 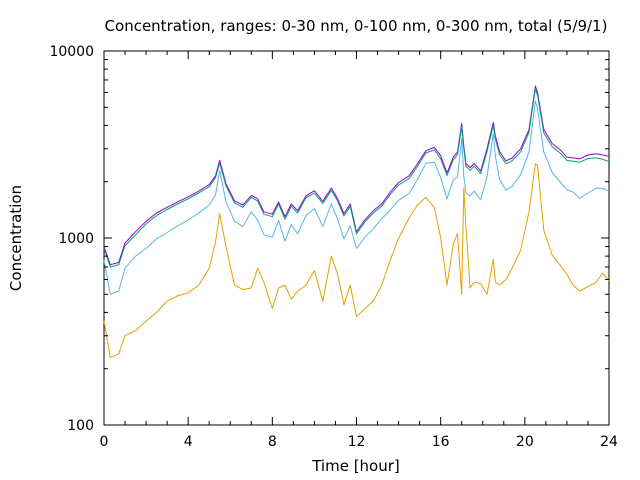 What do you see at coordinates (104, 442) in the screenshot?
I see `x-tick-label: 0` at bounding box center [104, 442].